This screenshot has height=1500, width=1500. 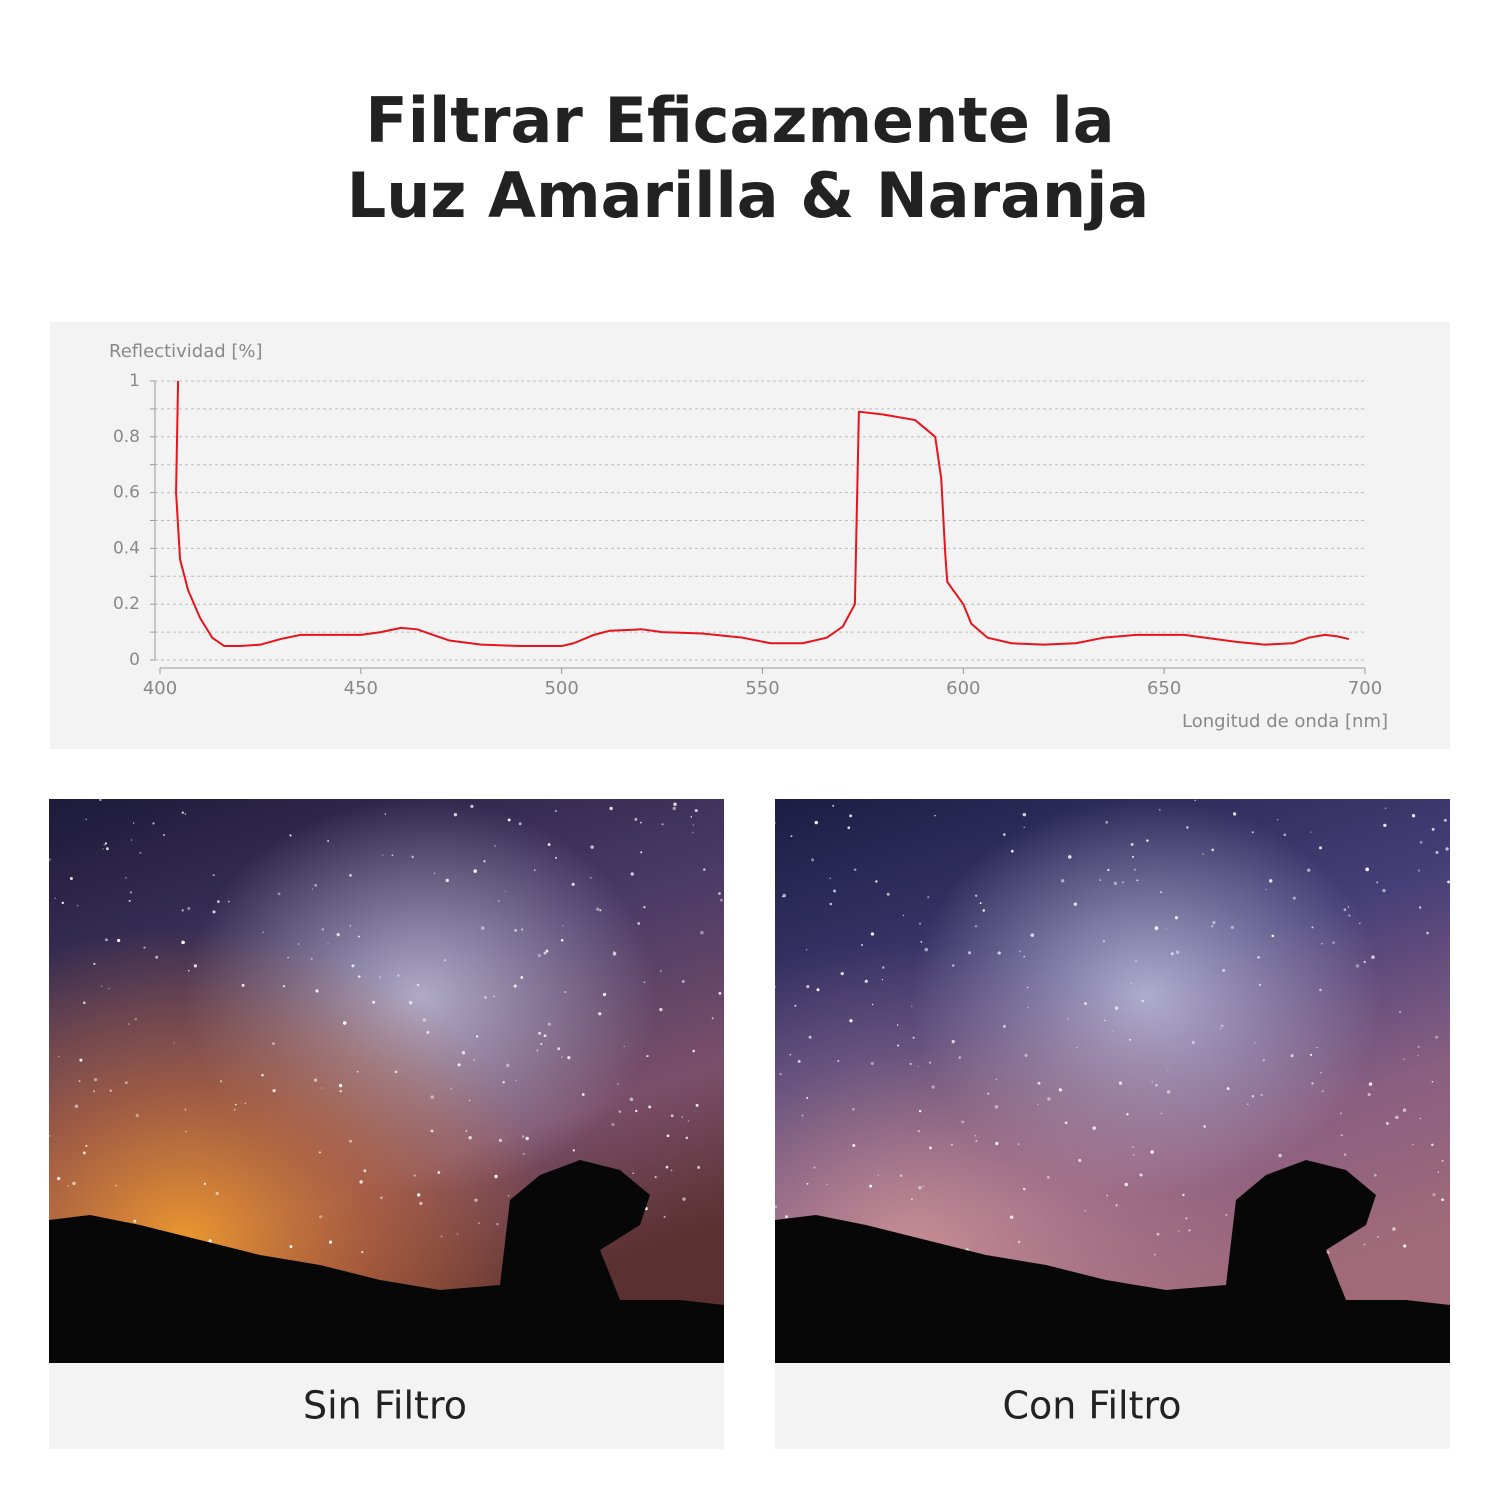 What do you see at coordinates (126, 437) in the screenshot?
I see `y-tick-label: 0.8` at bounding box center [126, 437].